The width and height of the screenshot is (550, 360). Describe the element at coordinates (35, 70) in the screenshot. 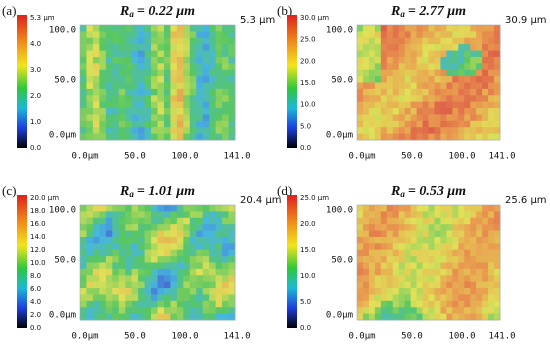

I see `colorbar-tick-label: 3.0` at that location.